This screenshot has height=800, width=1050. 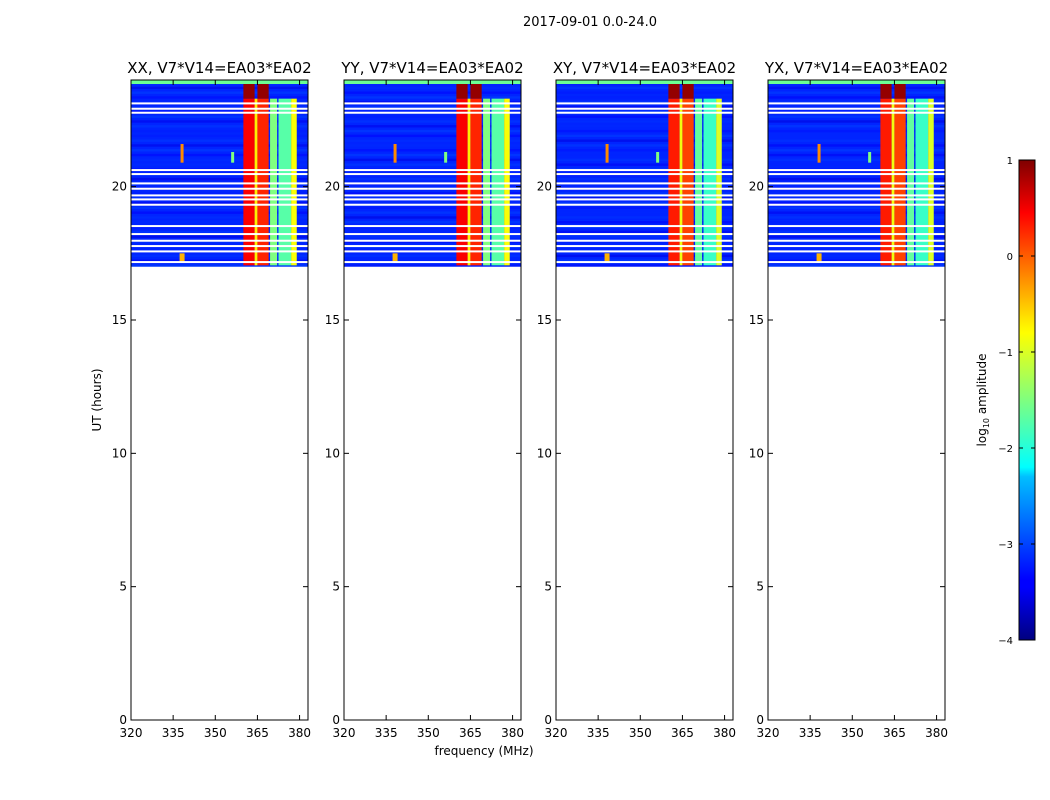 I want to click on colorbar-tick-label: −1, so click(x=1005, y=353).